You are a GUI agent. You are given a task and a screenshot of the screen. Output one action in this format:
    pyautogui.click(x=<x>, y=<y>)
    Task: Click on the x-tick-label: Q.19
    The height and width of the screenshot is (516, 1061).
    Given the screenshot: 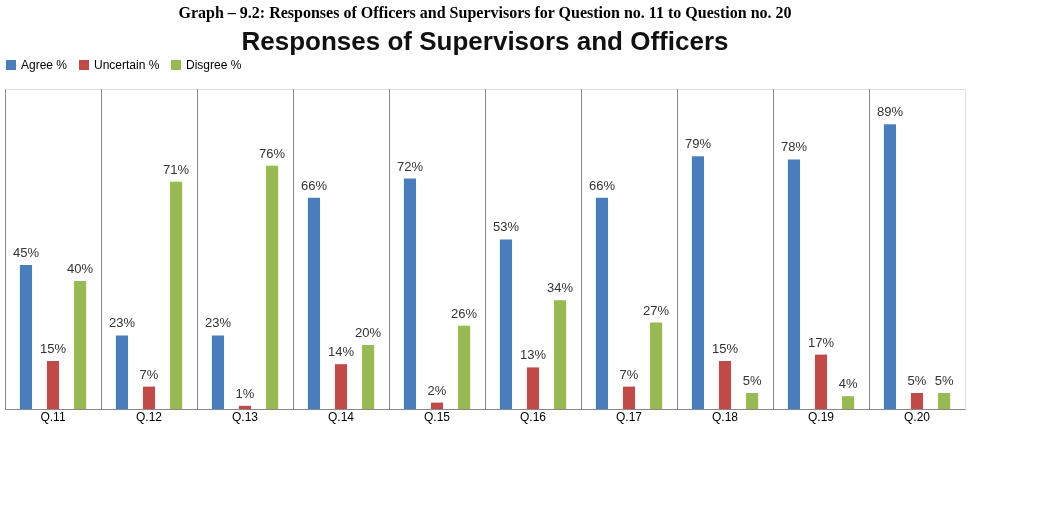 What is the action you would take?
    pyautogui.click(x=821, y=416)
    